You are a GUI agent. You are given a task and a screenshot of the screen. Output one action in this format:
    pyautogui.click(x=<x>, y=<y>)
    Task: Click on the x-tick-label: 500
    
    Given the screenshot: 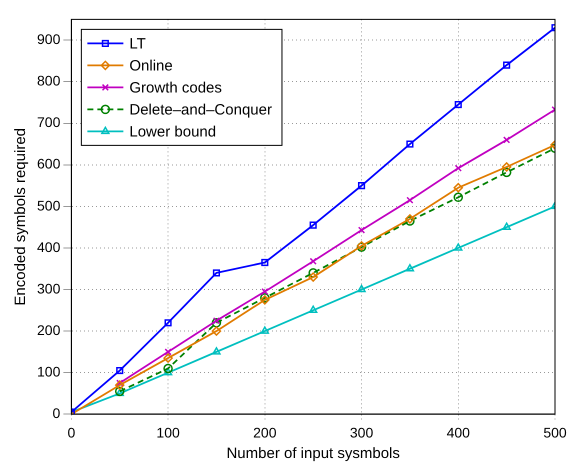 What is the action you would take?
    pyautogui.click(x=555, y=432)
    